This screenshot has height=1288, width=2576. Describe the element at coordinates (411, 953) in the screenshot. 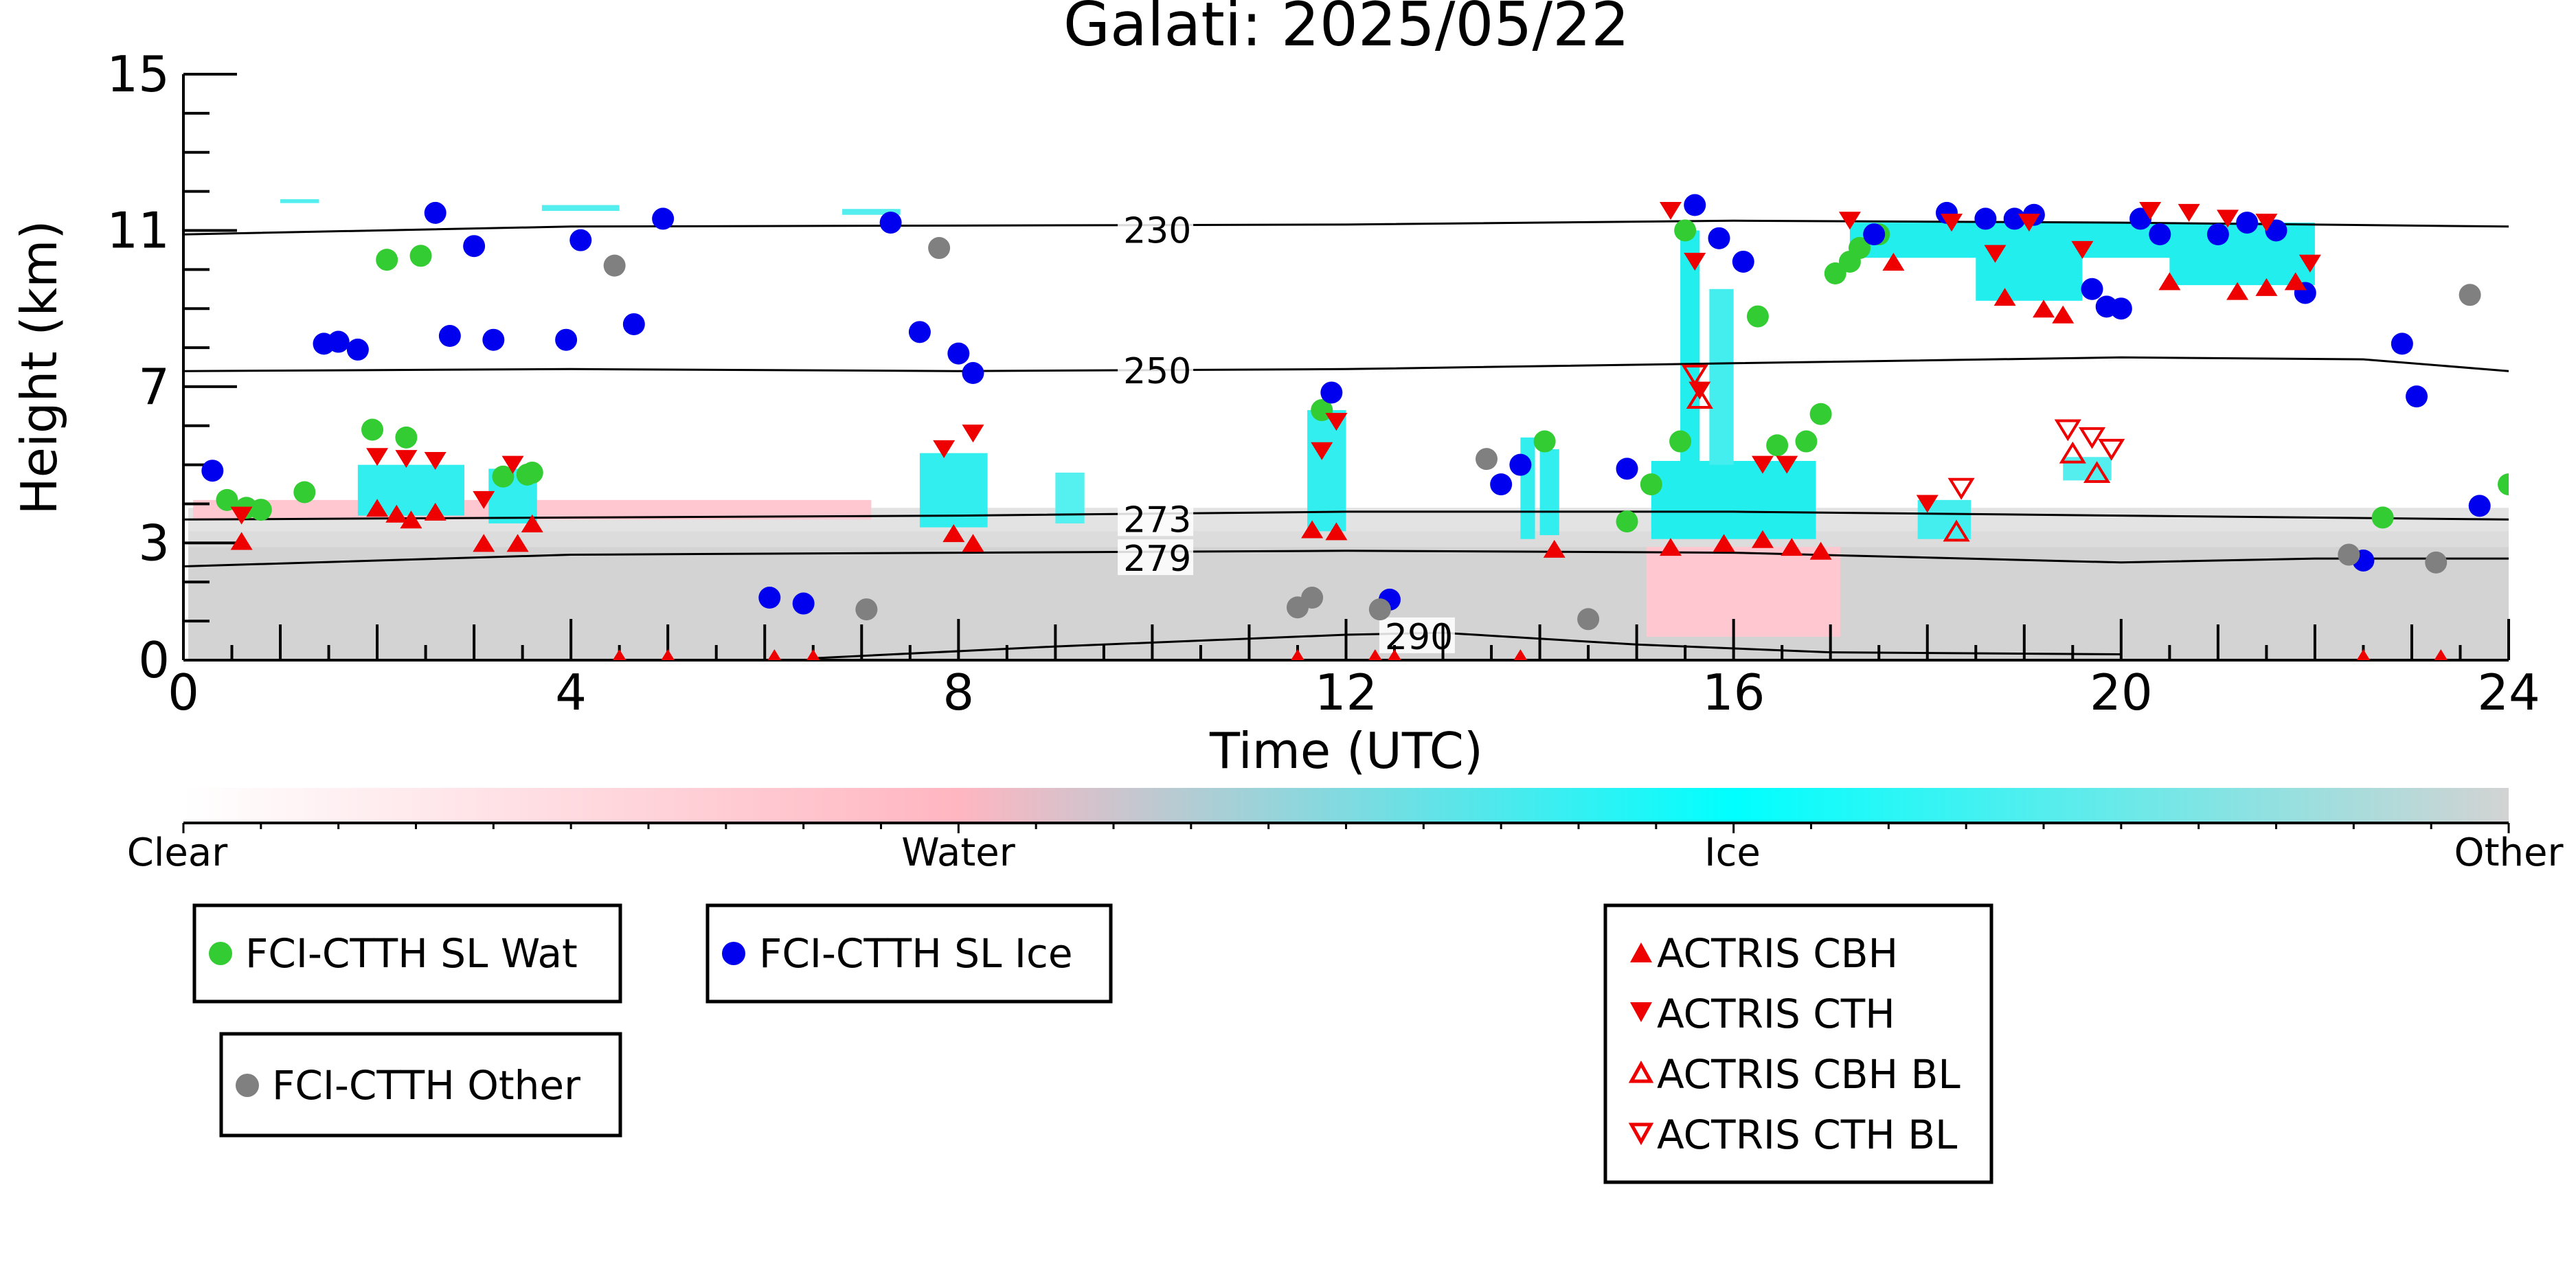

I see `legend-label-wat: FCI-CTTH SL Wat` at that location.